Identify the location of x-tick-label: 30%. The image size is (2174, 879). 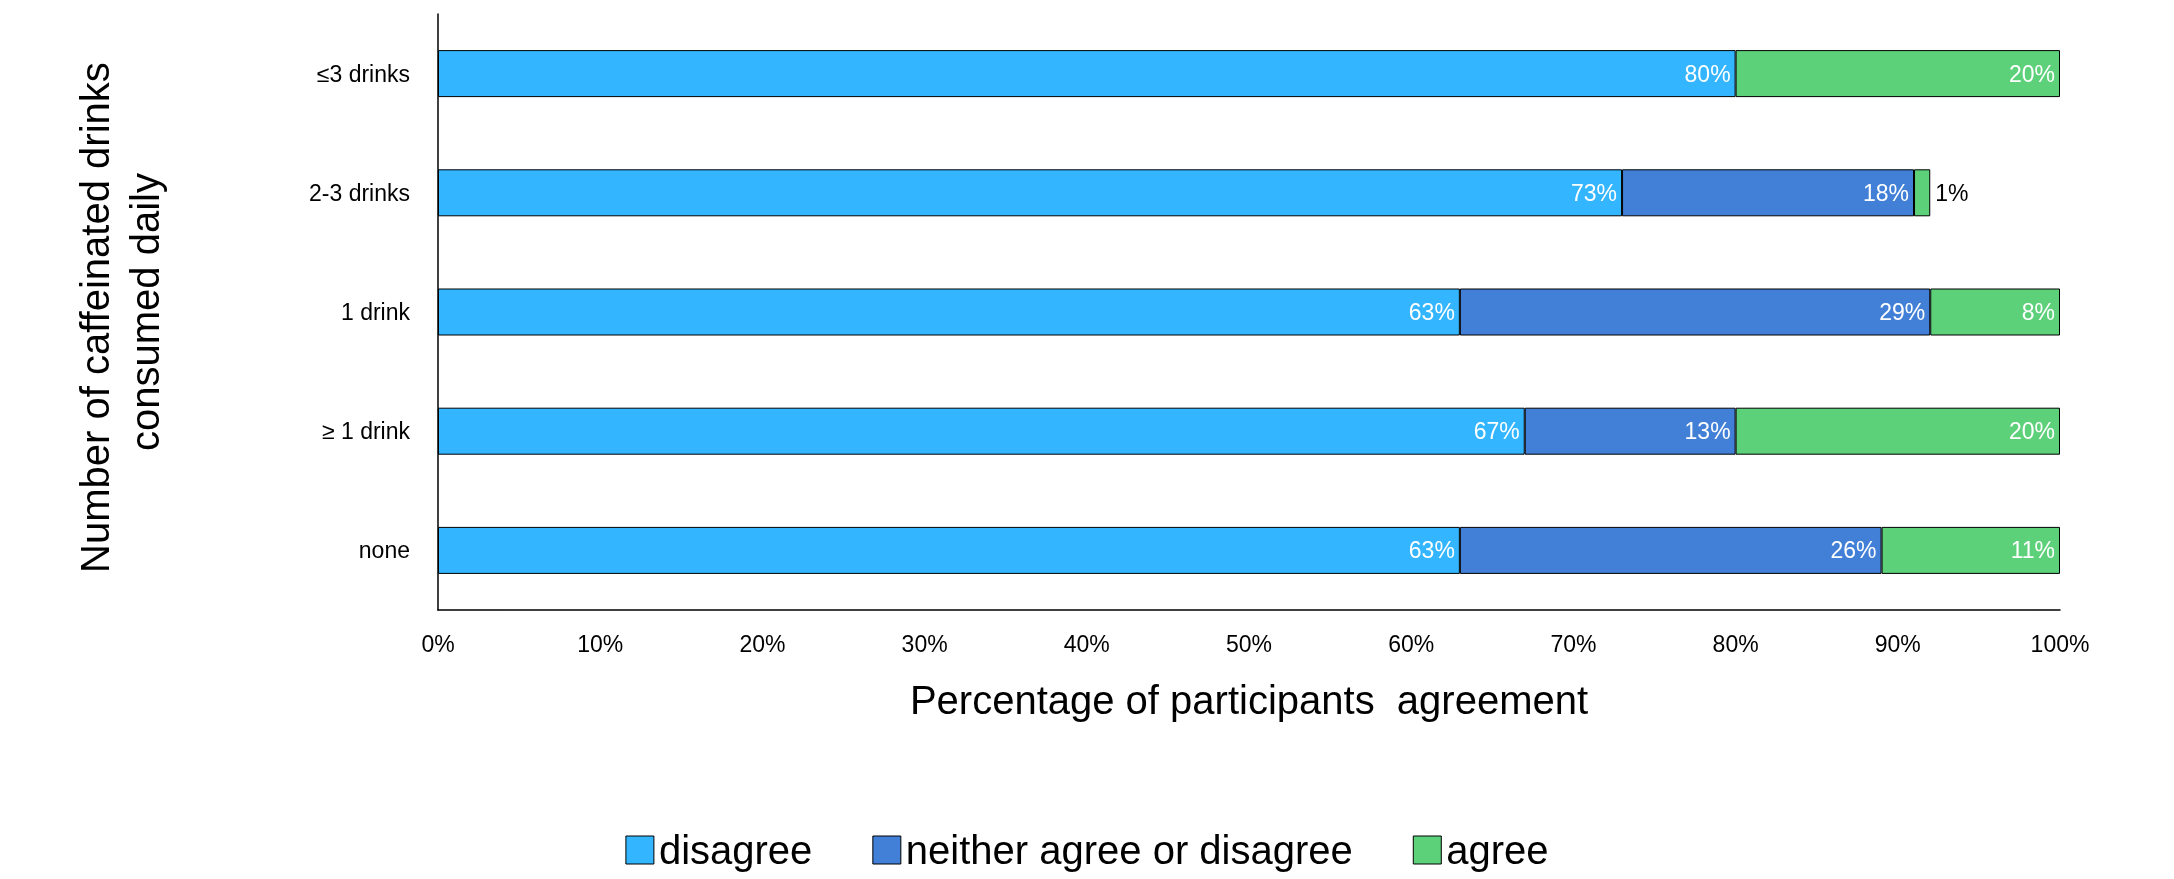
(924, 643).